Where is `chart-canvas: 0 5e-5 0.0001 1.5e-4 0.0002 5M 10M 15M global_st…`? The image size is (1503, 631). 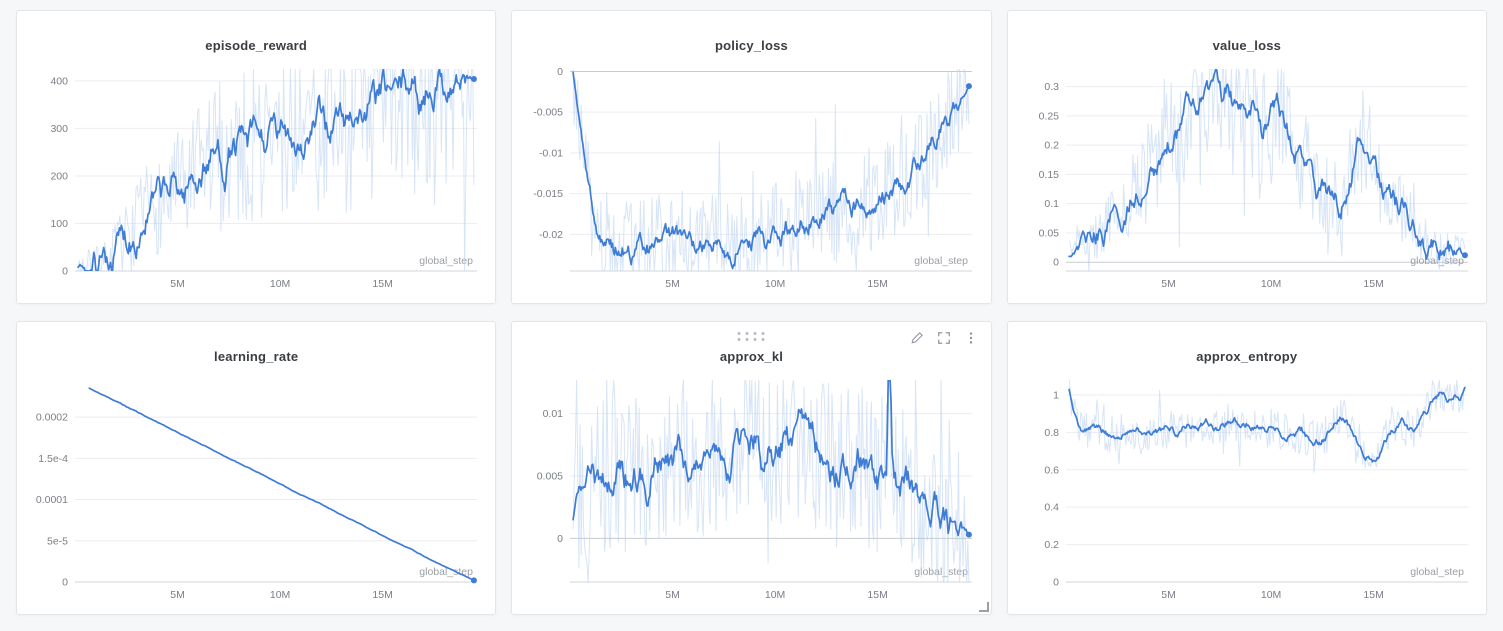 chart-canvas: 0 5e-5 0.0001 1.5e-4 0.0002 5M 10M 15M global_st… is located at coordinates (256, 494).